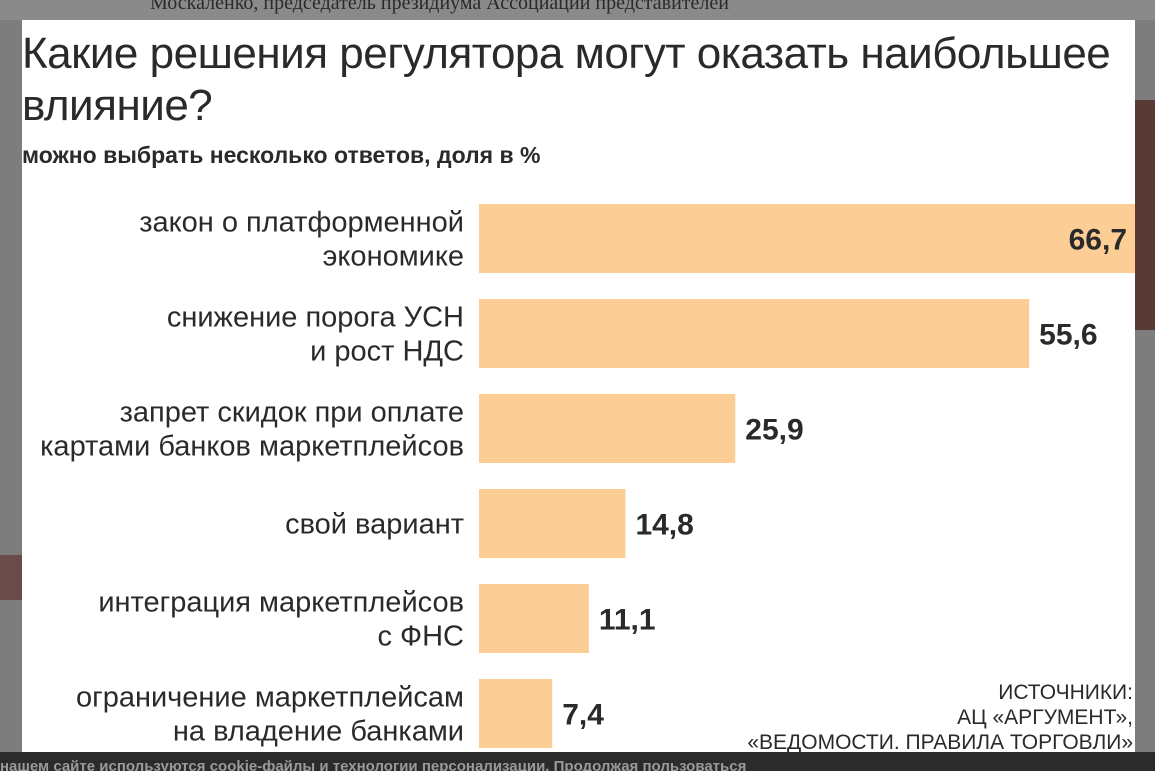 The image size is (1155, 771). I want to click on bar-value-label: 25,9, so click(774, 430).